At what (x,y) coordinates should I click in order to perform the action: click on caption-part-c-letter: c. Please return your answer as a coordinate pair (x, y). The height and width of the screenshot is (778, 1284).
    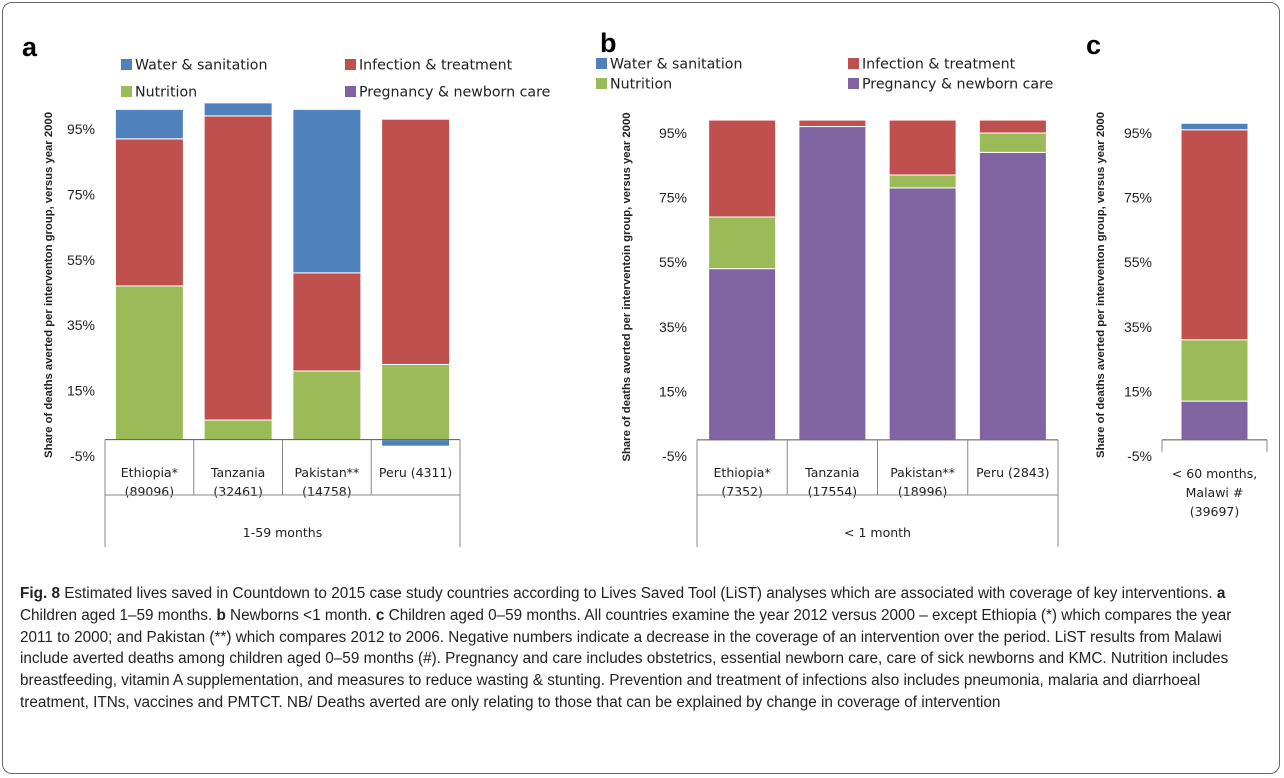
    Looking at the image, I should click on (380, 615).